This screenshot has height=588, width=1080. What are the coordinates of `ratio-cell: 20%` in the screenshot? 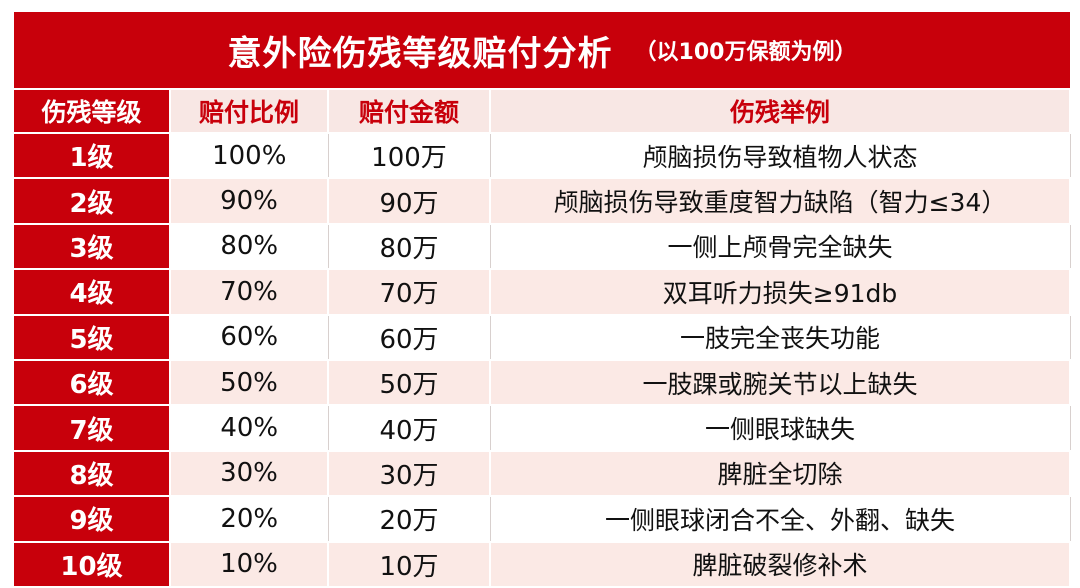 It's located at (249, 519).